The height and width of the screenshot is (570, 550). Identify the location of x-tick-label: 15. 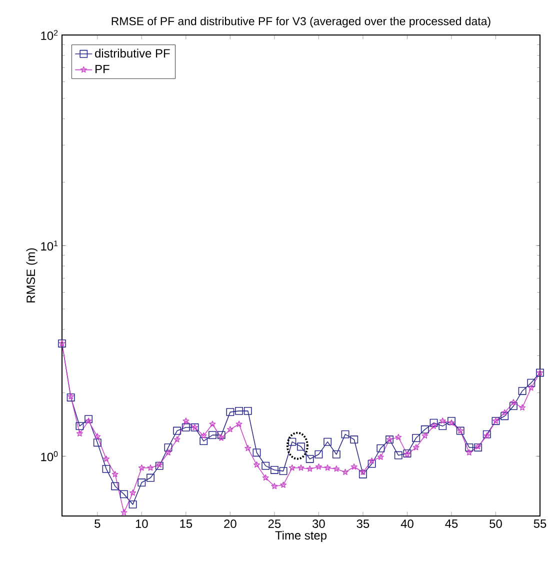
(186, 524).